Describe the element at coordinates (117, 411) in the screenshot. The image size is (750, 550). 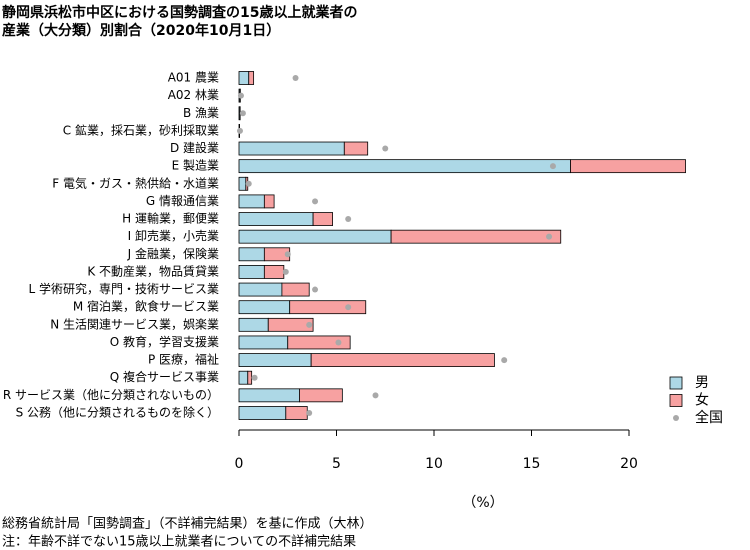
I see `category-label: S 公務（他に分類されるものを除く）` at that location.